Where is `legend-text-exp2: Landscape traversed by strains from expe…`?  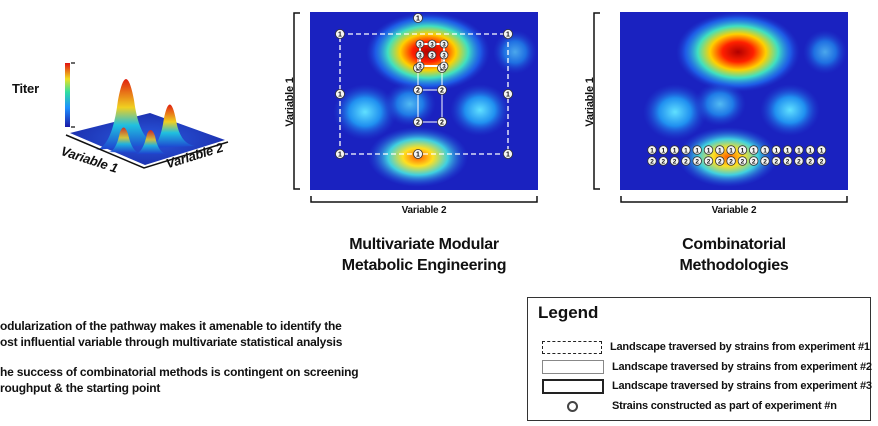 legend-text-exp2: Landscape traversed by strains from expe… is located at coordinates (742, 367).